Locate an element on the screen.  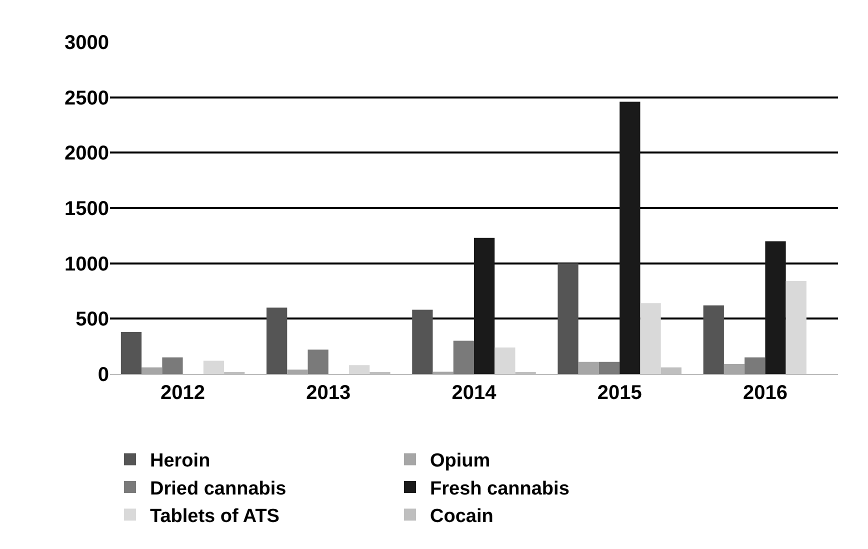
legend-label: Opium is located at coordinates (460, 461).